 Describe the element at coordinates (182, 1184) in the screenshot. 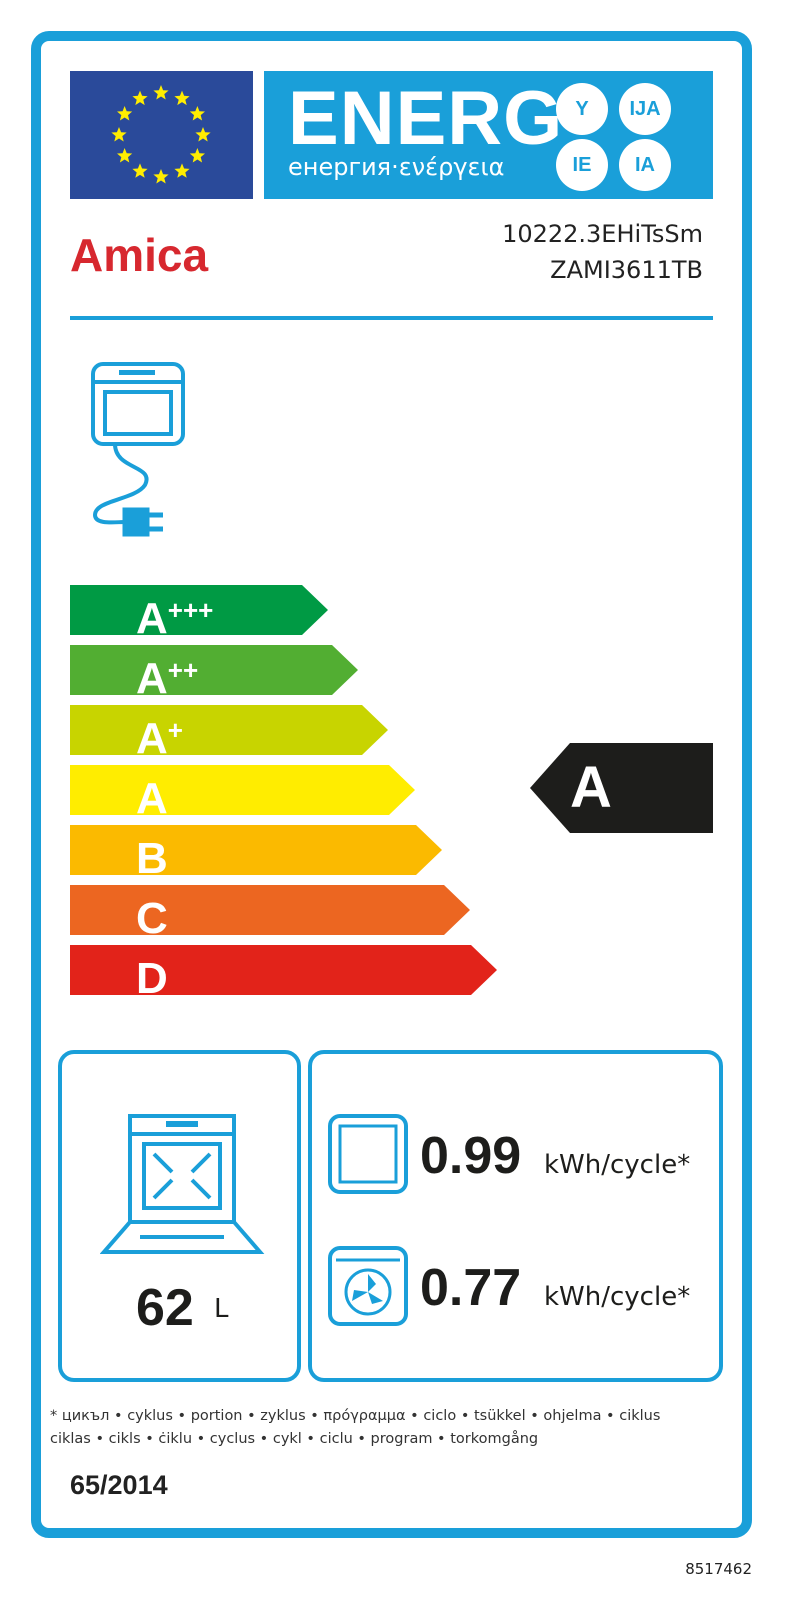

I see `oven-volume-icon` at that location.